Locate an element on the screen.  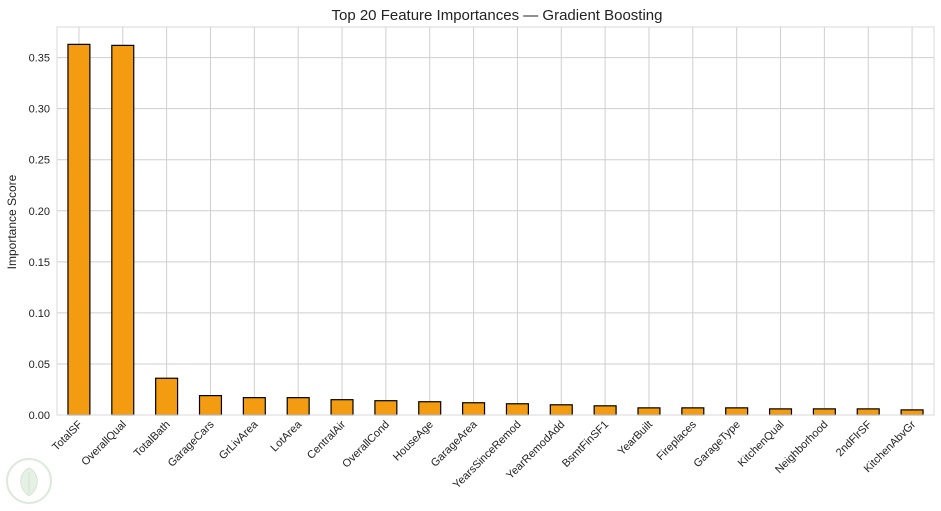
y-tick-label: 0.10 is located at coordinates (39, 314).